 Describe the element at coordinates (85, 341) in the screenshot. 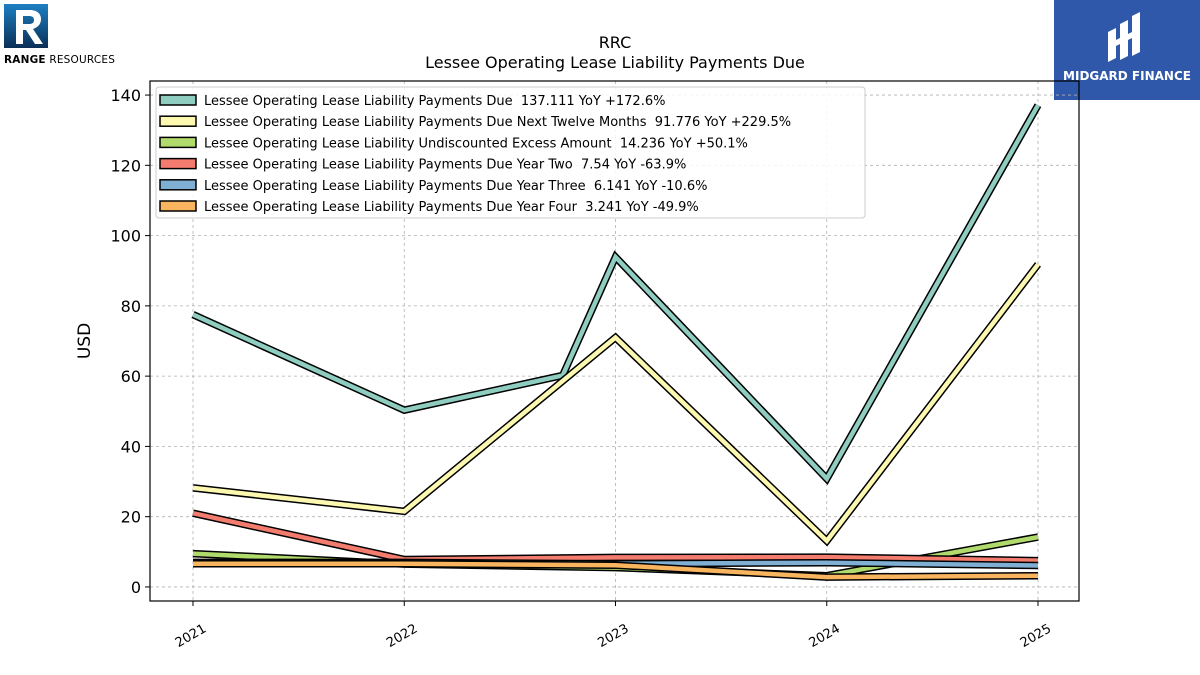

I see `y-axis-label: USD` at that location.